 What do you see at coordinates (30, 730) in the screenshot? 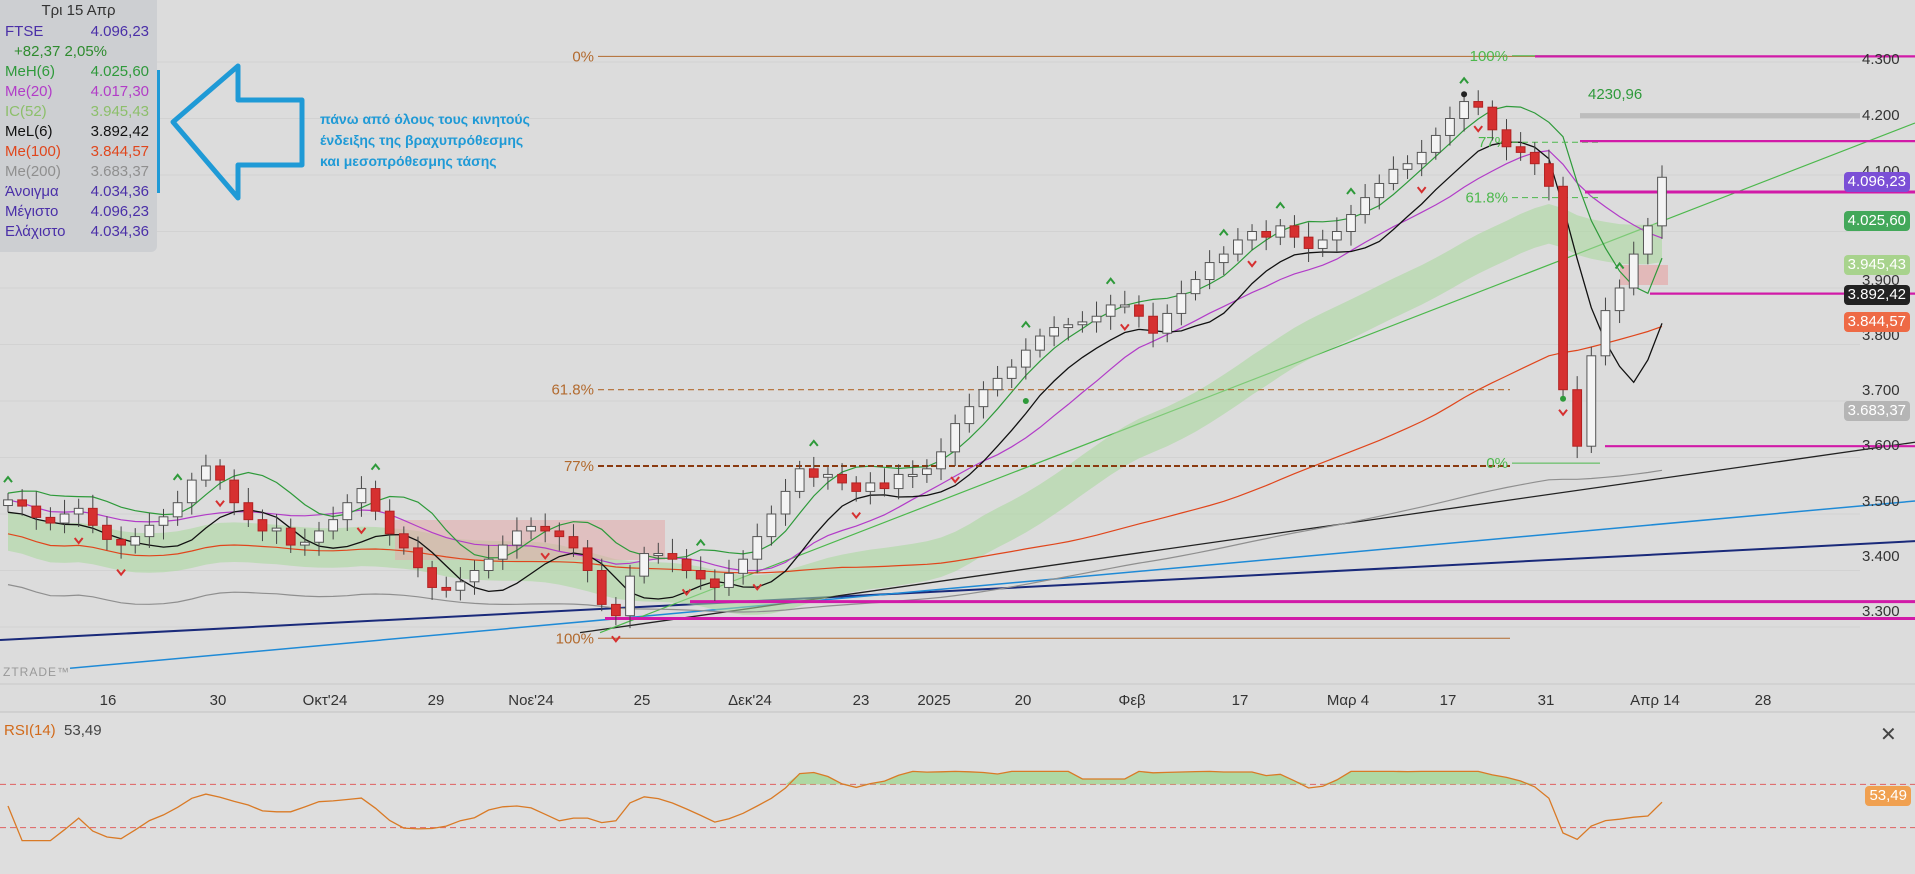
I see `rsi-label: RSI(14)` at bounding box center [30, 730].